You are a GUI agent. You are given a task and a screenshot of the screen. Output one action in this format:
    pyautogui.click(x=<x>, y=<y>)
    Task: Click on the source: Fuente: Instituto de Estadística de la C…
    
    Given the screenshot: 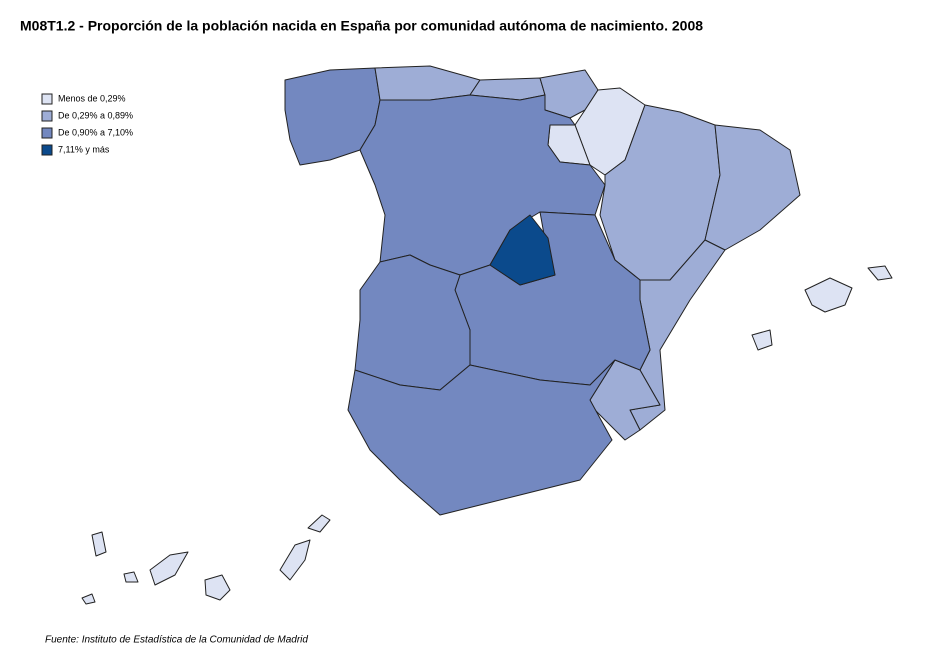 What is the action you would take?
    pyautogui.click(x=176, y=640)
    